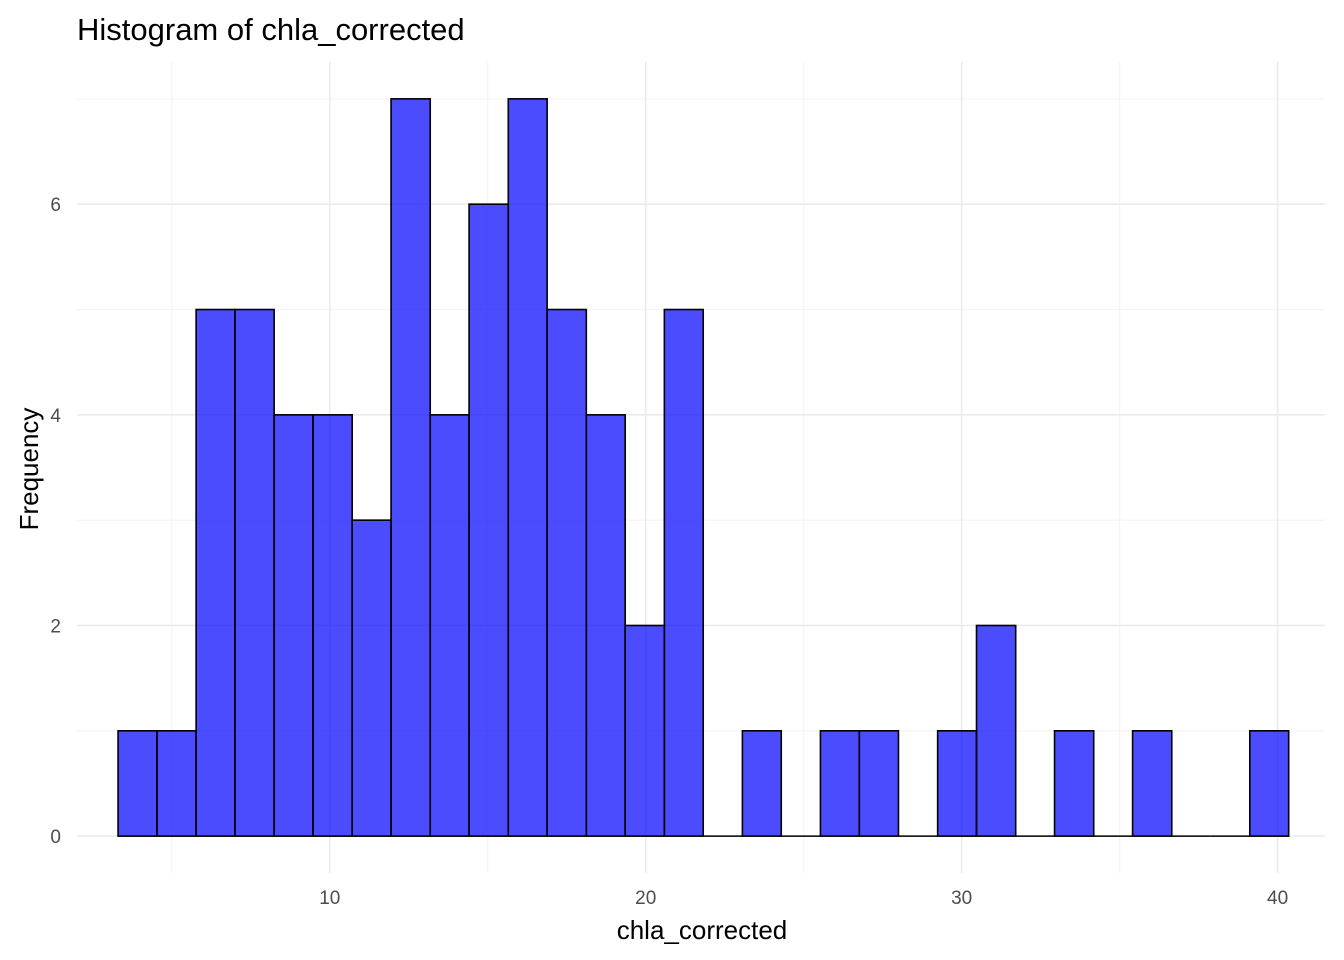 The image size is (1344, 960). What do you see at coordinates (29, 469) in the screenshot?
I see `y-axis-title: Frequency` at bounding box center [29, 469].